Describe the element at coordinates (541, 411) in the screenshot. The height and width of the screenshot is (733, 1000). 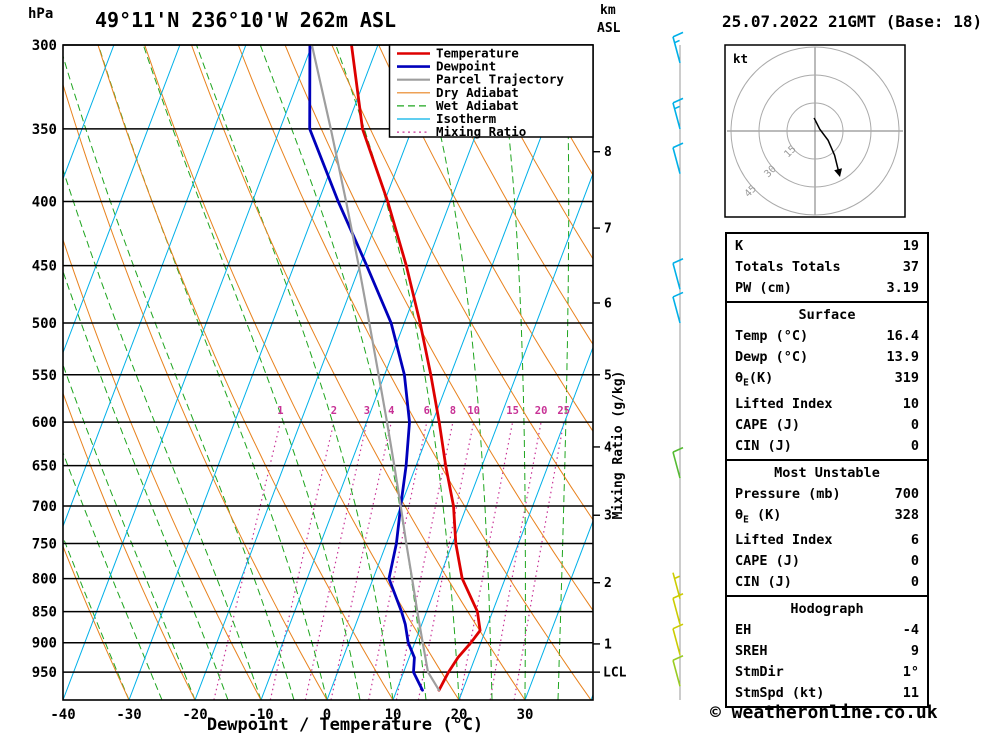
I see `mixing-ratio-label: 20` at that location.